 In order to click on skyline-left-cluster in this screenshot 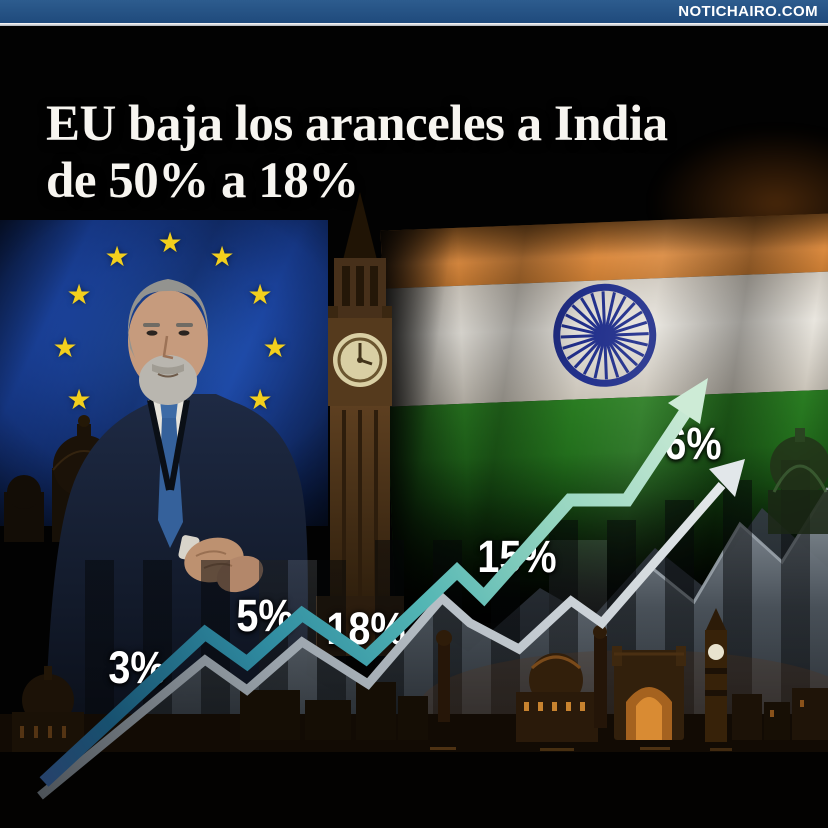, I will do `click(334, 711)`.